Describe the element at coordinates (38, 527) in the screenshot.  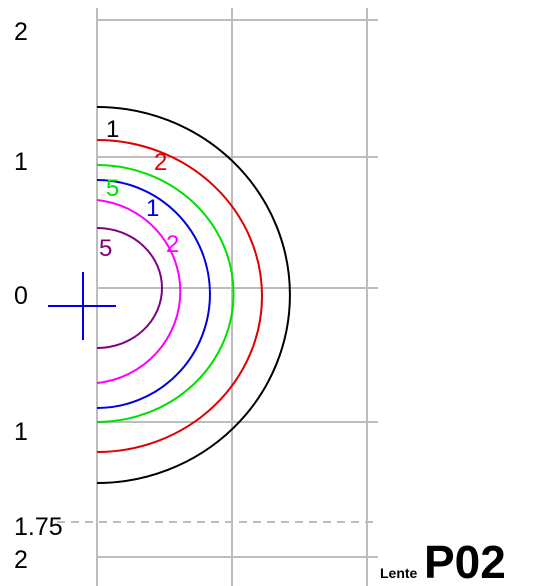
I see `axis-label: 1.75` at that location.